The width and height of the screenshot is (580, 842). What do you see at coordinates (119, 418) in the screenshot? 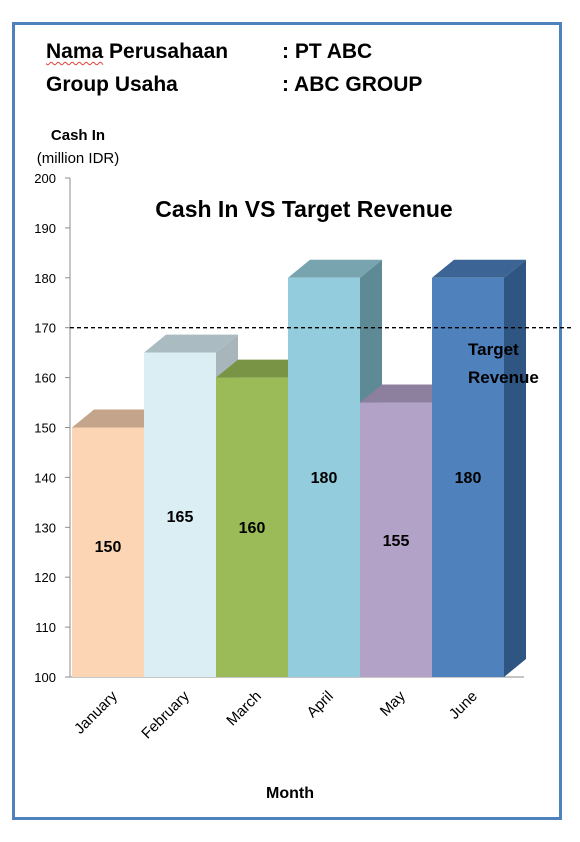
I see `bar-top-january` at bounding box center [119, 418].